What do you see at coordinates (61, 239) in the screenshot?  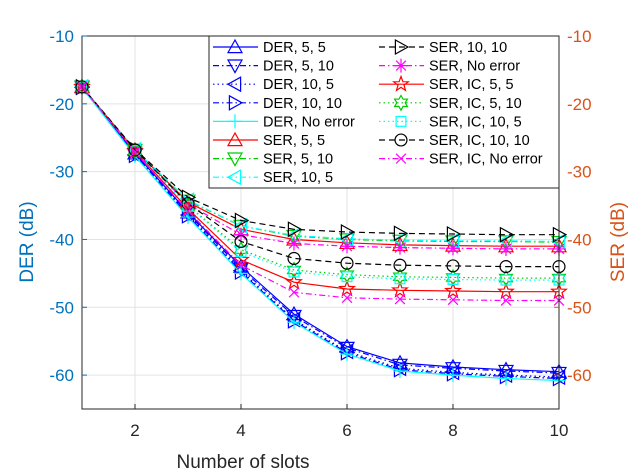 I see `y-tick-label-left: -40` at bounding box center [61, 239].